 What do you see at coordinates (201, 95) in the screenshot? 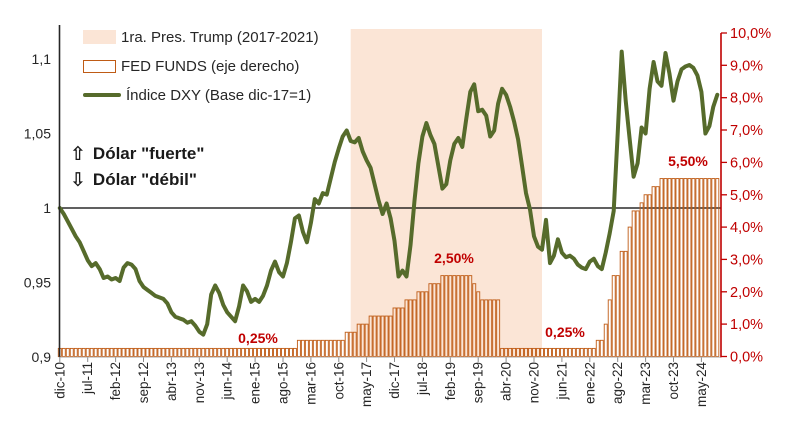
I see `legend-item-dxy: Índice DXY (Base dic-17=1)` at bounding box center [201, 95].